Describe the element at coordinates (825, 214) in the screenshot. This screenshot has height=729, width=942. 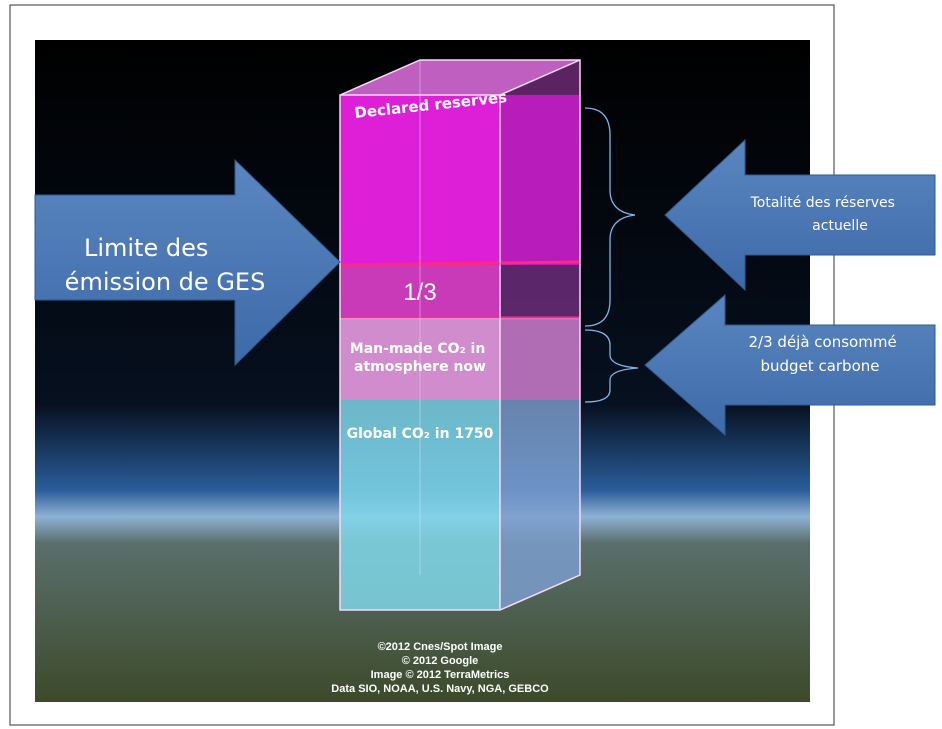
I see `arrow-right-top-label: Totalité des réserves actuelle` at that location.